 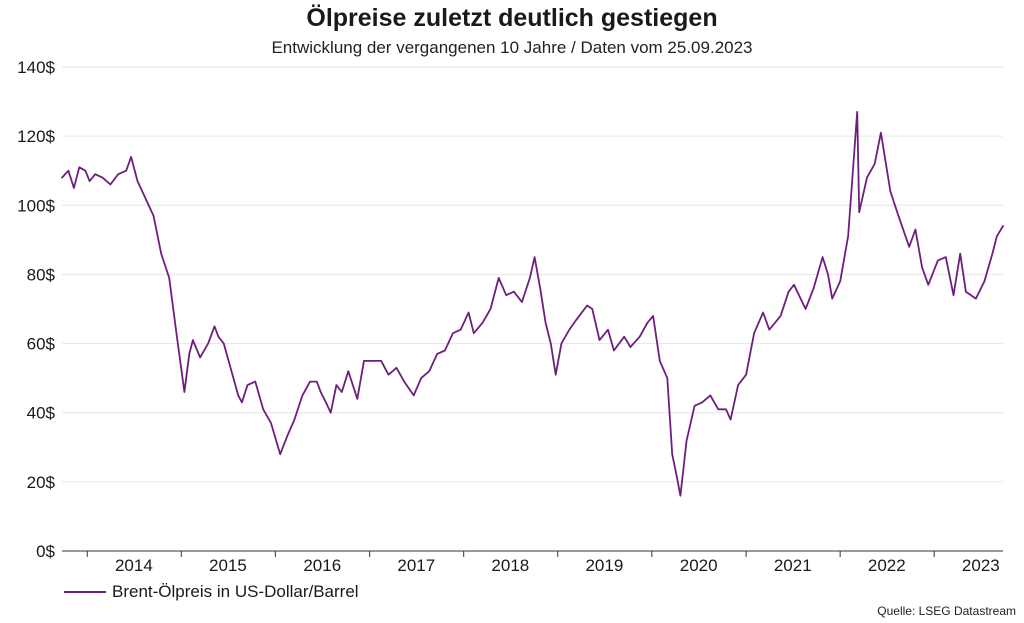 I want to click on y-tick-label: 20$, so click(x=41, y=482).